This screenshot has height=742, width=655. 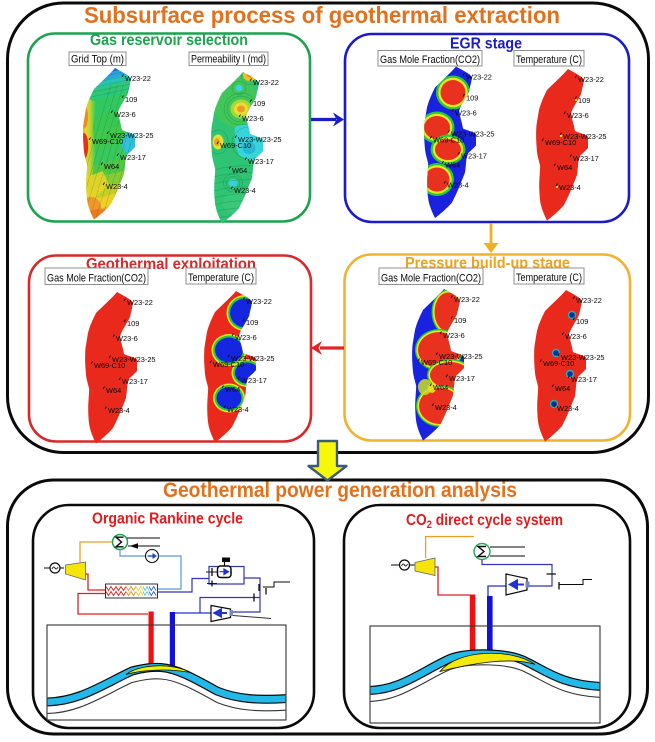 What do you see at coordinates (484, 521) in the screenshot?
I see `svg-text: CO2 direct cycle system` at bounding box center [484, 521].